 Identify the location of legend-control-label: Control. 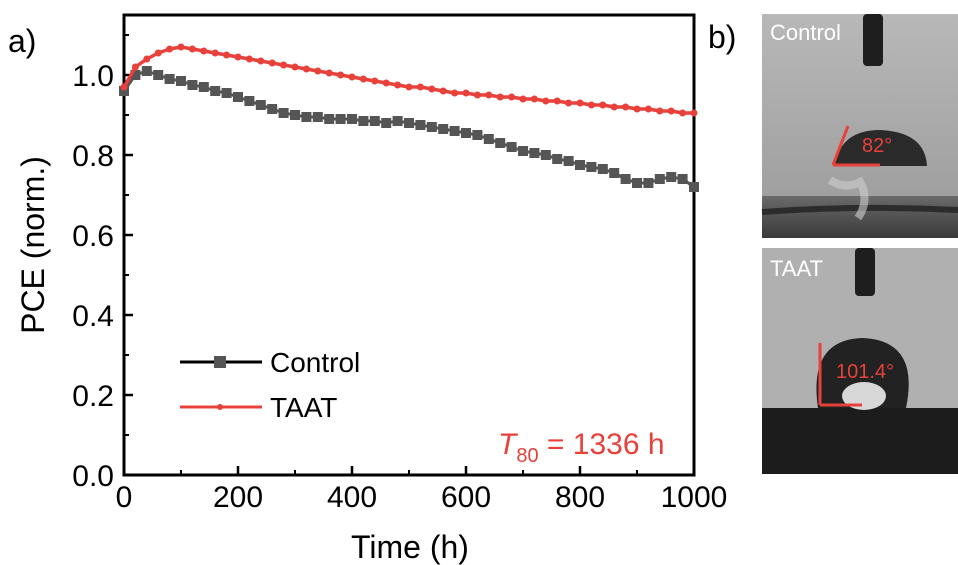
(315, 362).